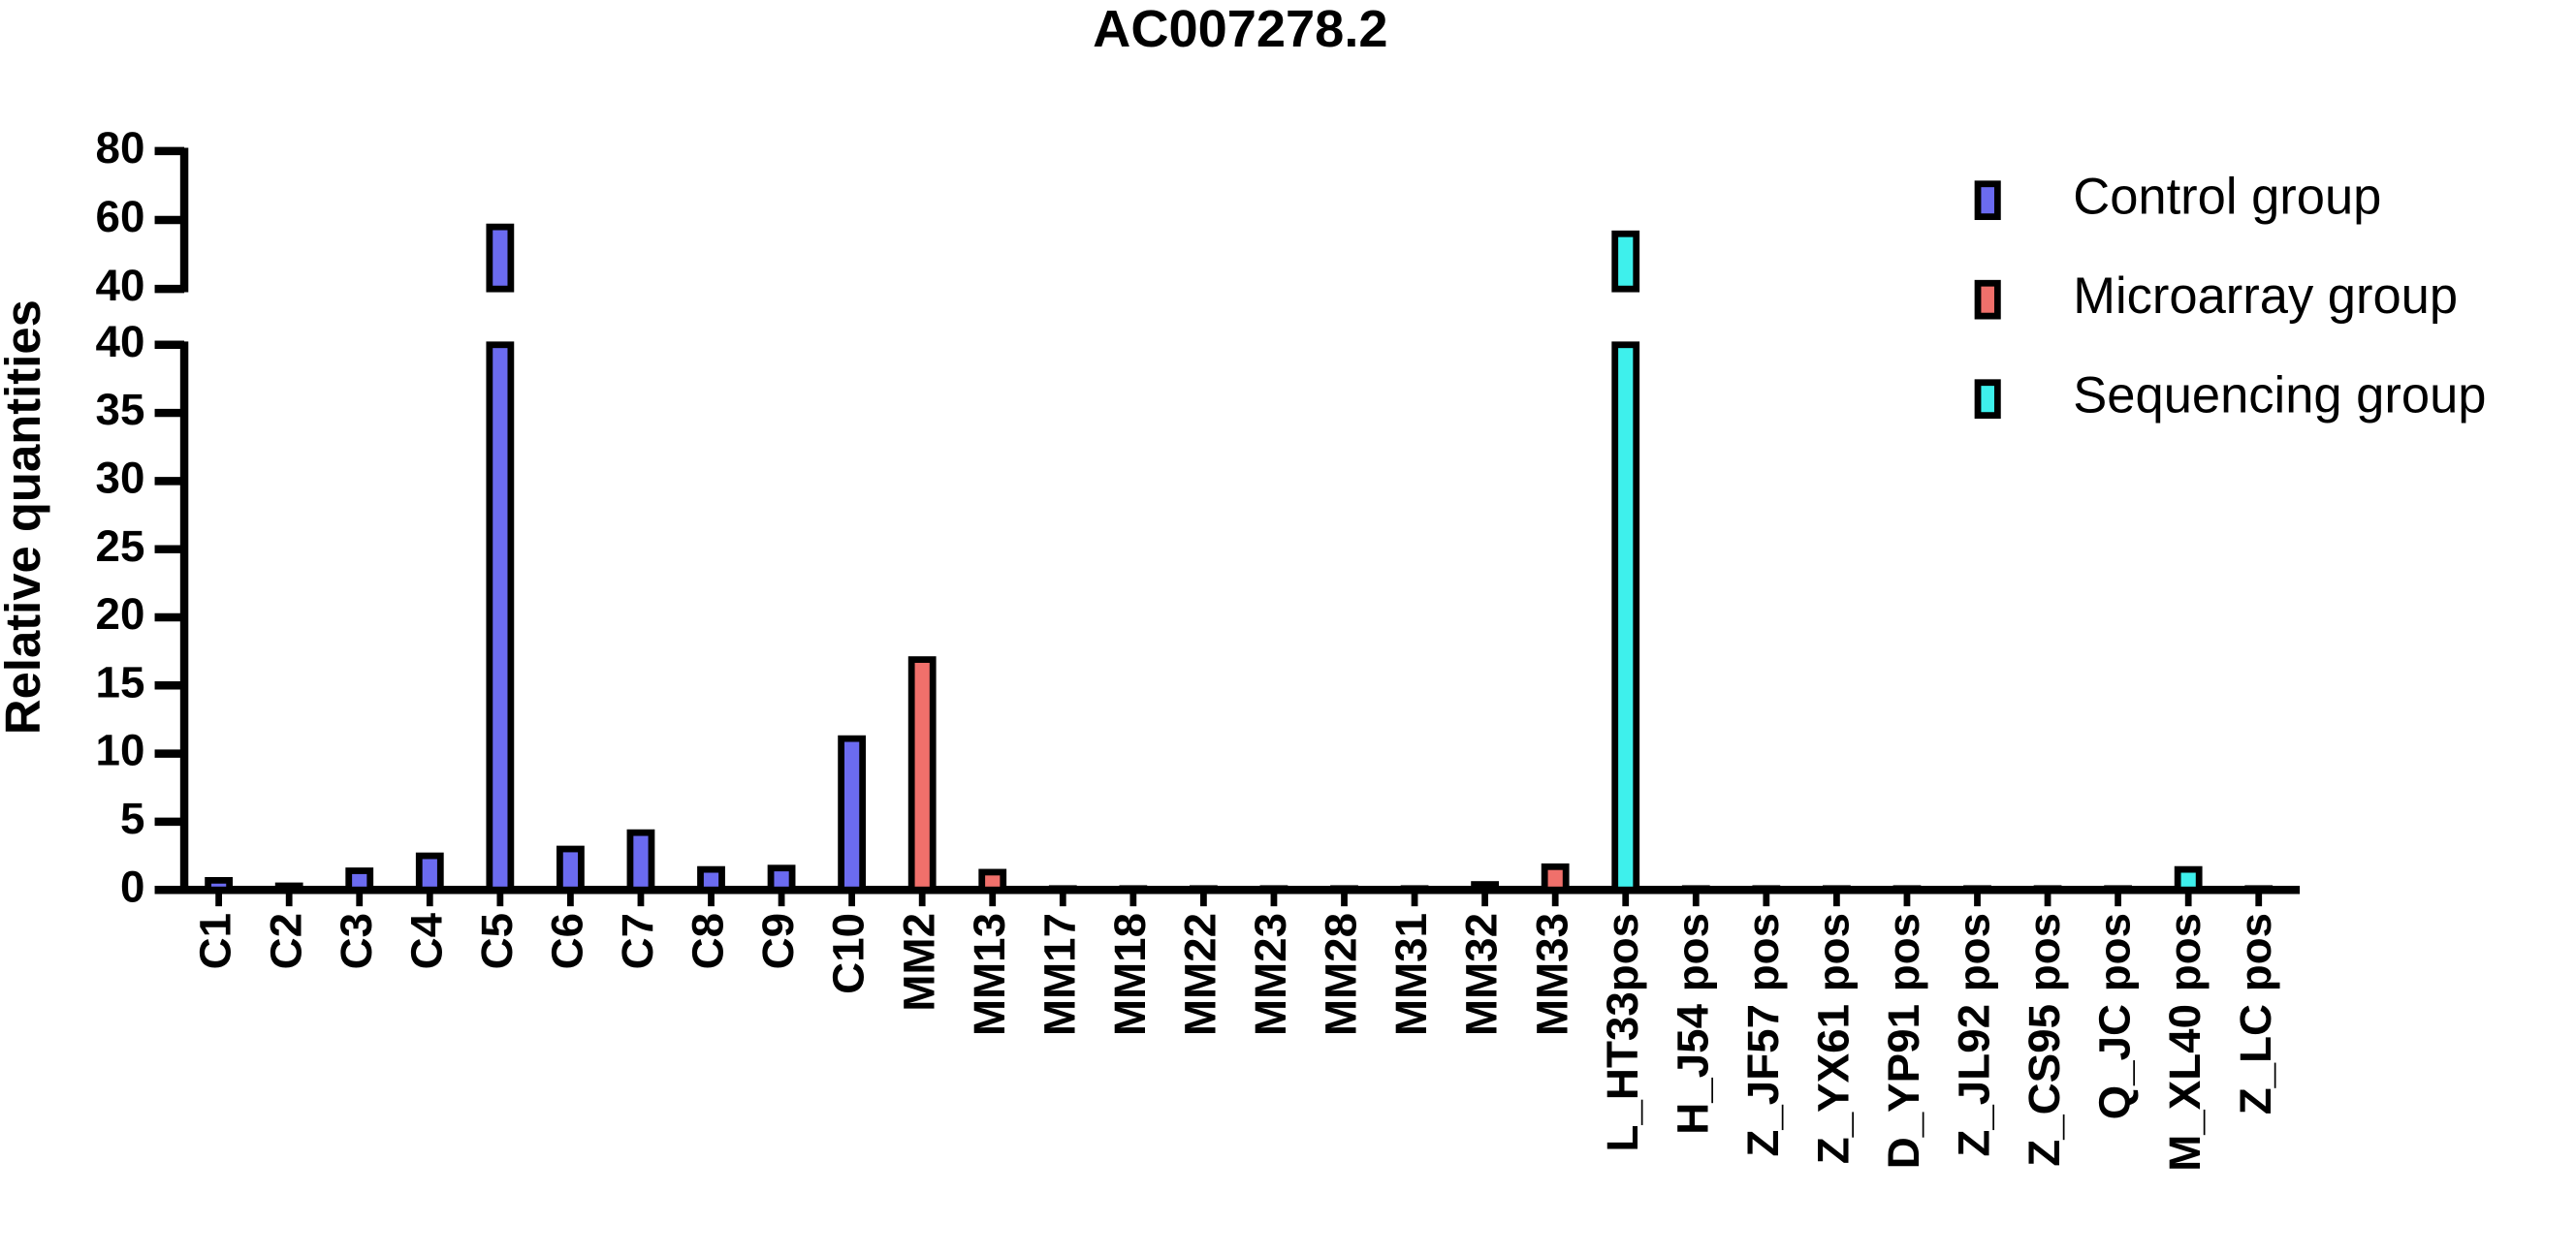 Image resolution: width=2576 pixels, height=1256 pixels. Describe the element at coordinates (778, 941) in the screenshot. I see `x-tick-label: C9` at that location.